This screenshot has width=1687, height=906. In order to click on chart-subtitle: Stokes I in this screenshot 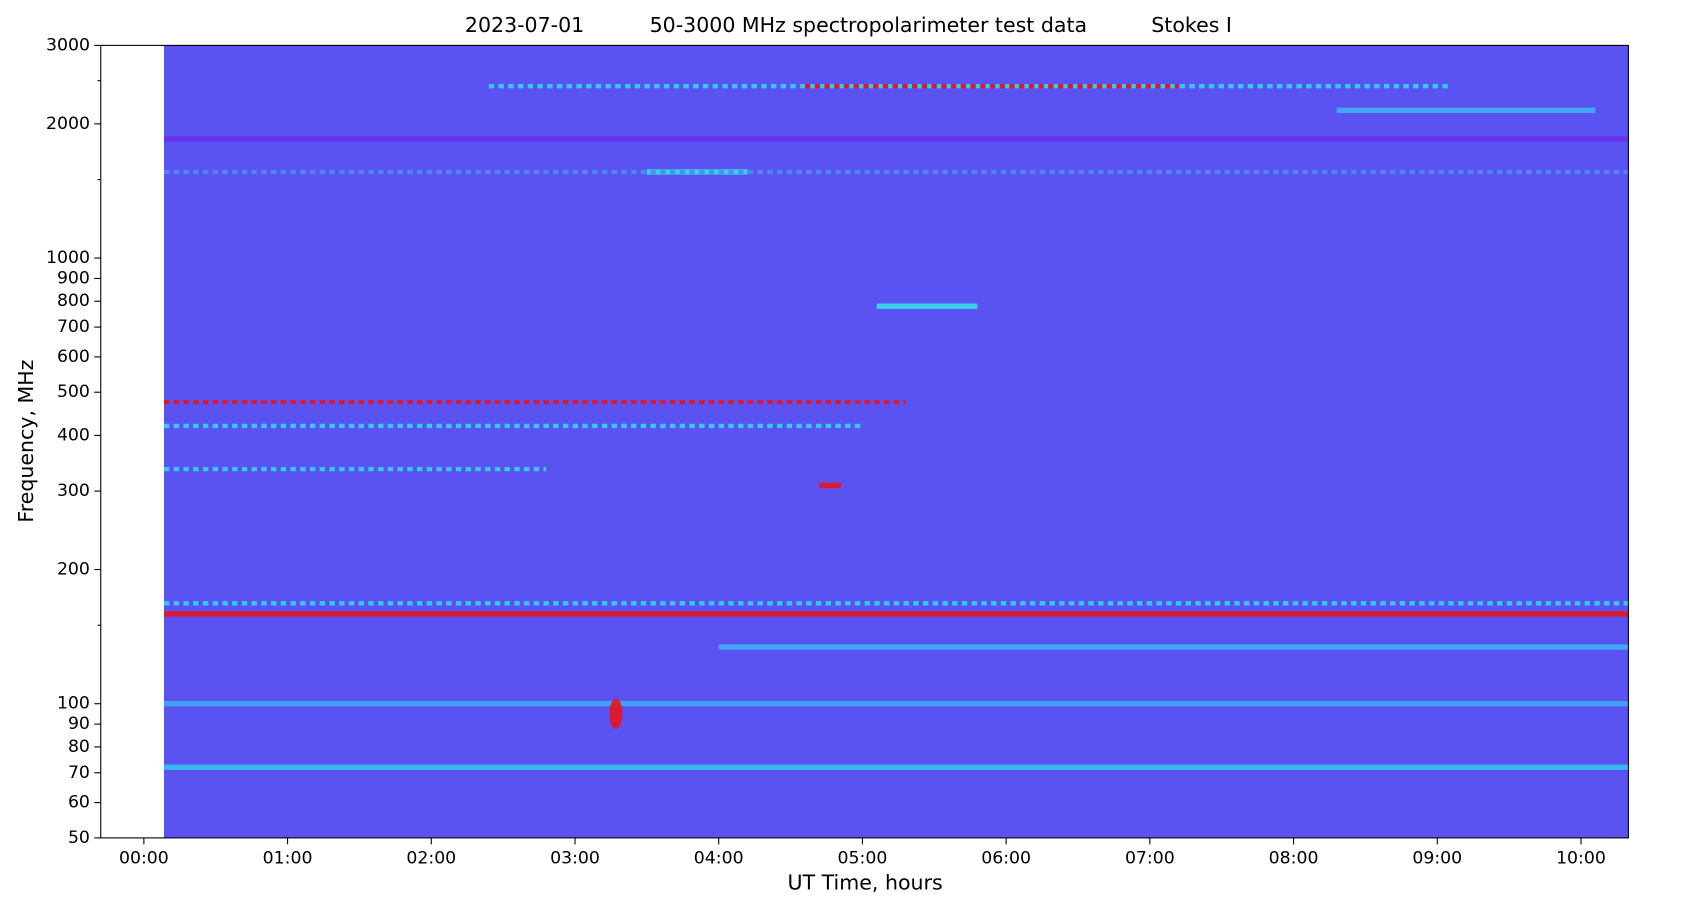, I will do `click(1191, 25)`.